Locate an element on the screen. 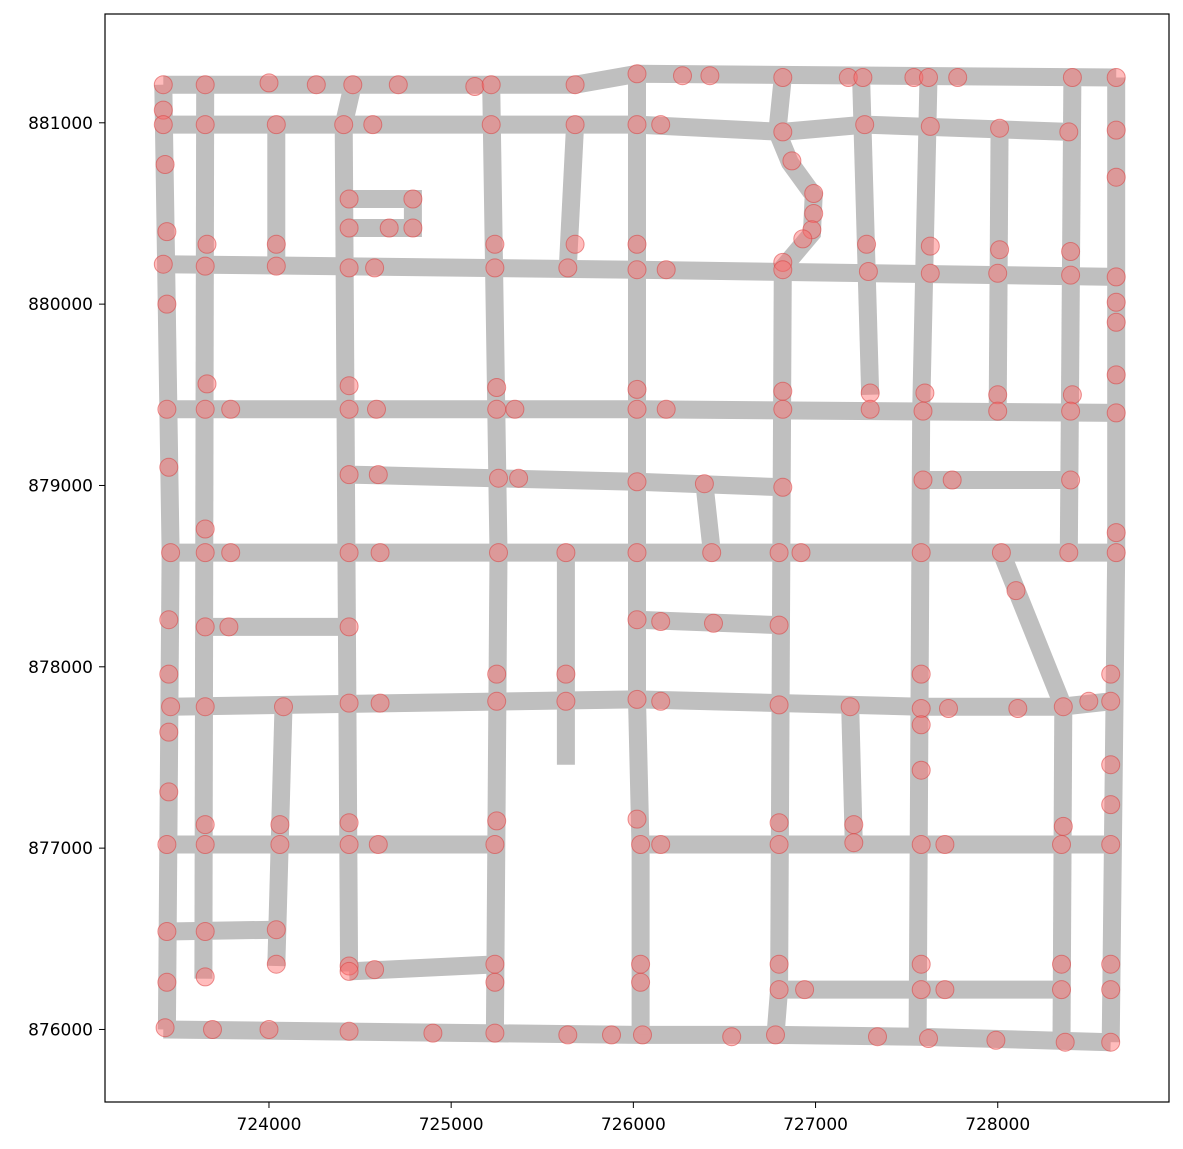 The image size is (1183, 1149). y-tick-label: 878000 is located at coordinates (60, 668).